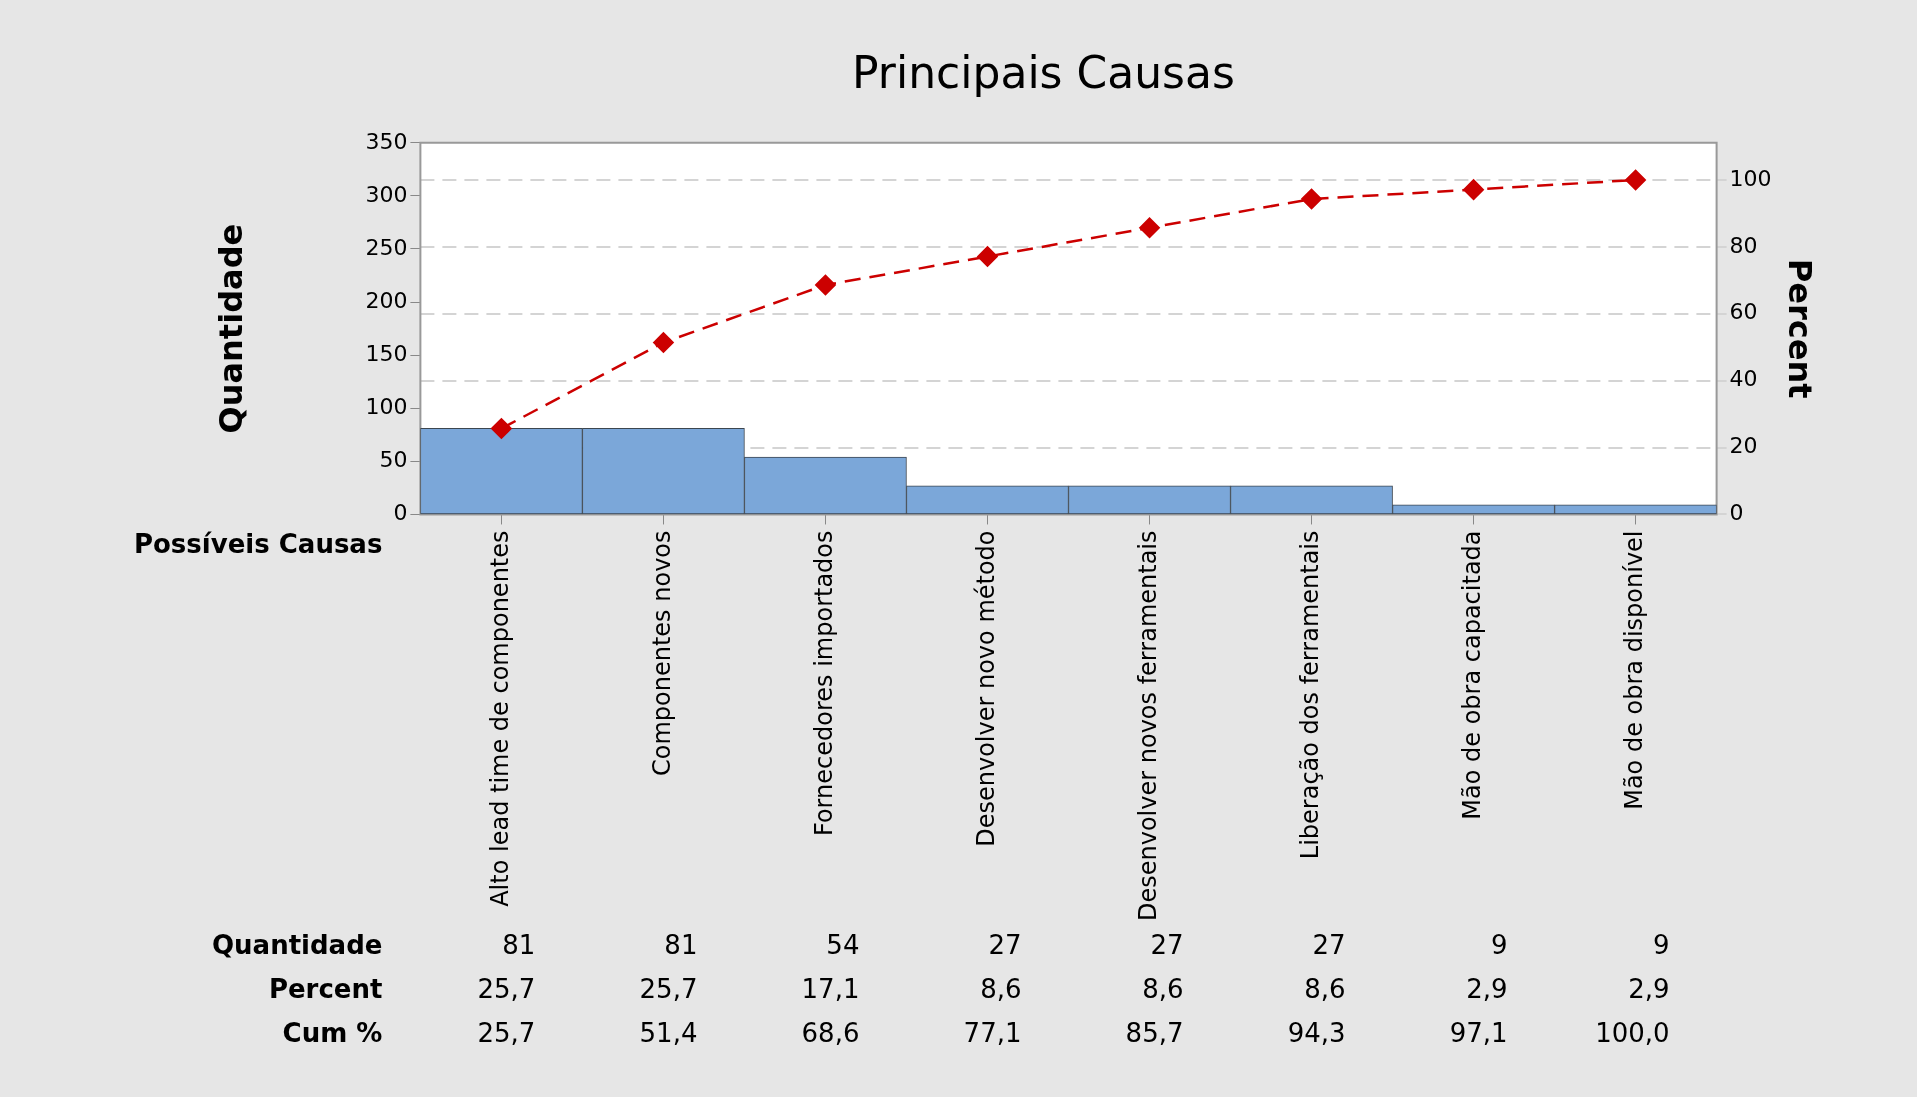  Describe the element at coordinates (843, 944) in the screenshot. I see `data-label: 54` at that location.